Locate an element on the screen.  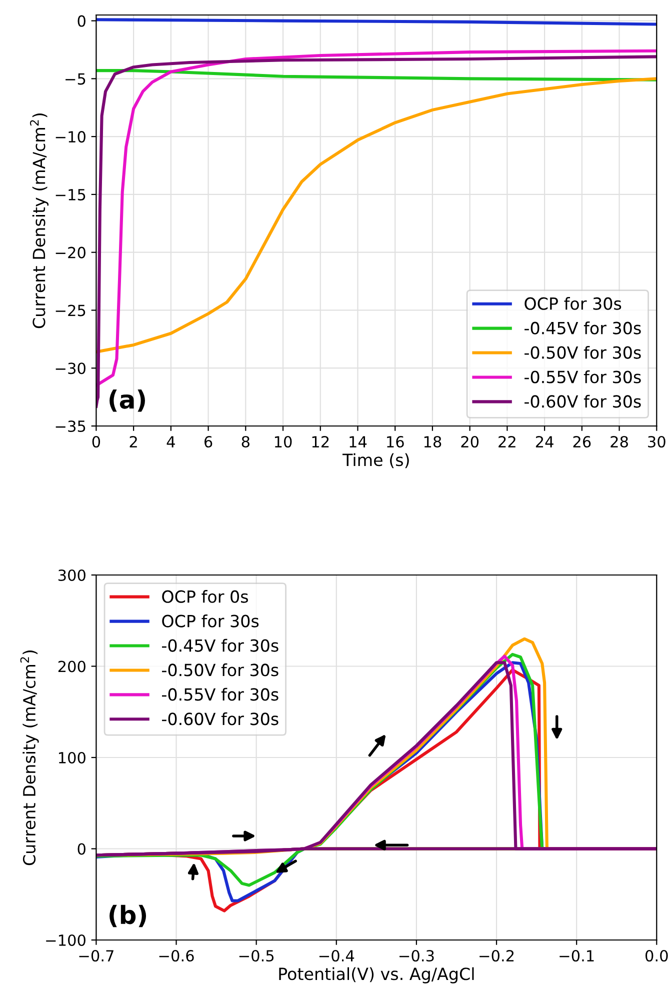
x-tick-label: 6 is located at coordinates (208, 442).